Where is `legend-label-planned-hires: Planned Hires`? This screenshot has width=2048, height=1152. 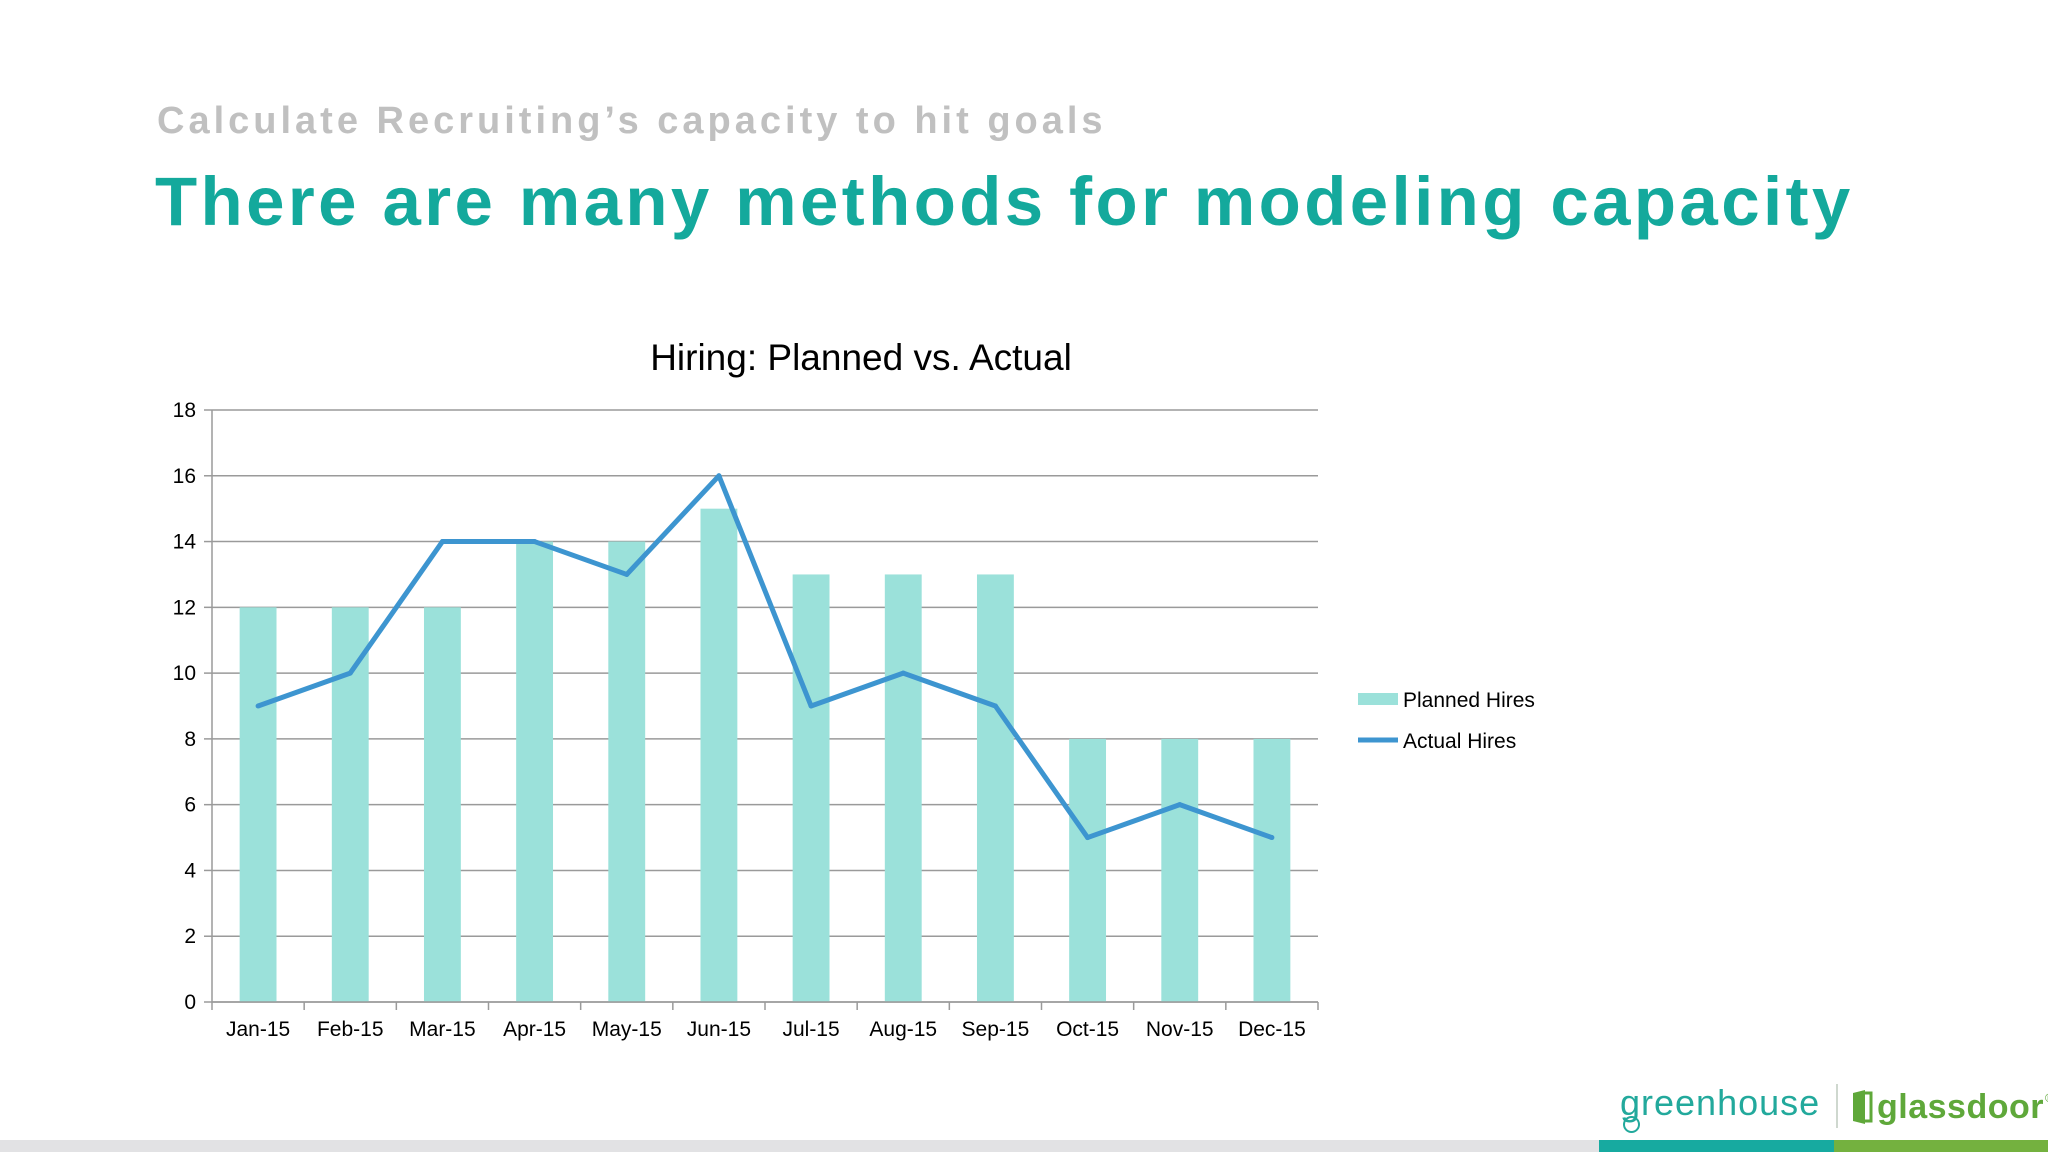
legend-label-planned-hires: Planned Hires is located at coordinates (1469, 700).